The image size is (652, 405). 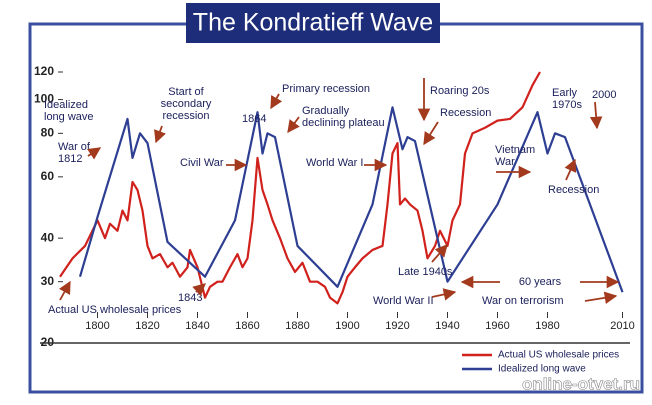 I want to click on watermark: online-otvet.ru, so click(x=581, y=383).